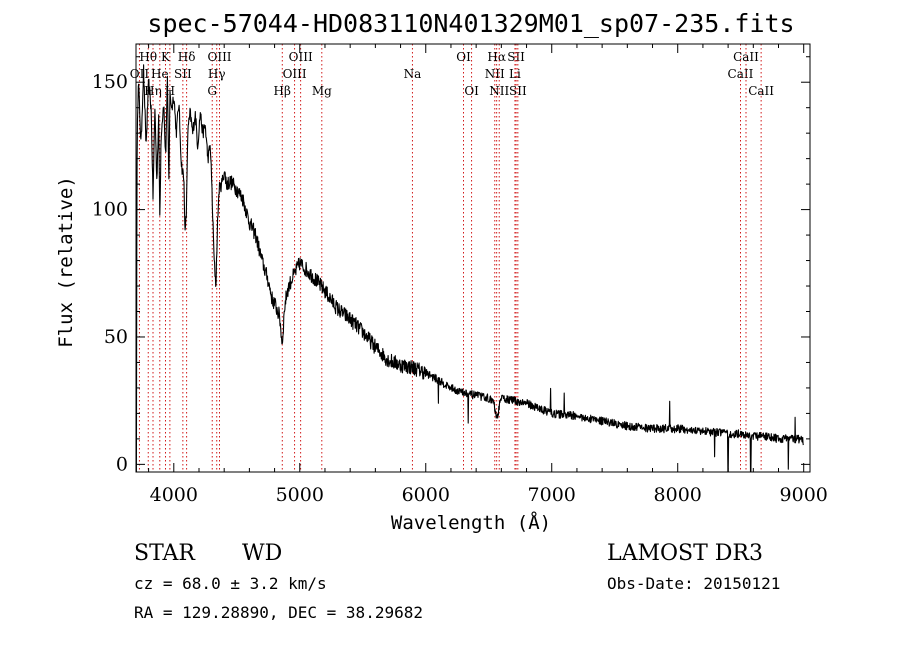  I want to click on y-axis-label: Flux (relative), so click(66, 262).